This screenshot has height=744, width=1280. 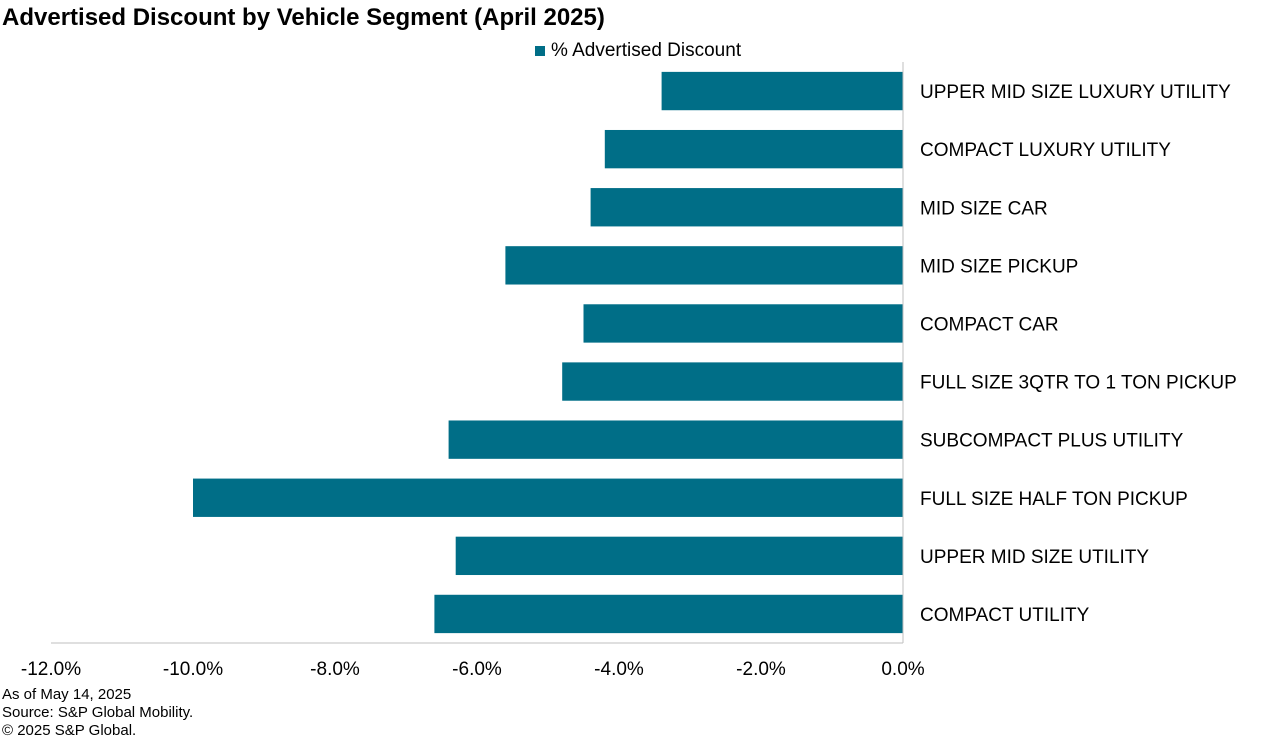 I want to click on category-label: FULL SIZE 3QTR TO 1 TON PICKUP, so click(x=1078, y=383).